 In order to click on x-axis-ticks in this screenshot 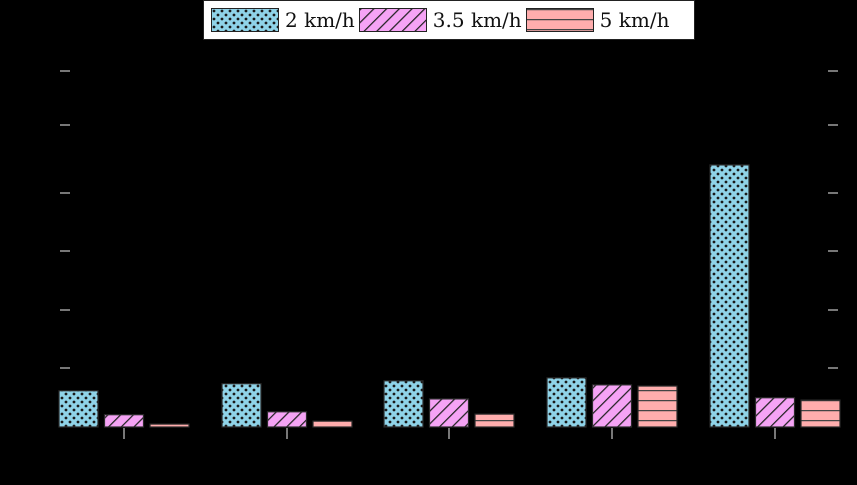, I will do `click(449, 433)`.